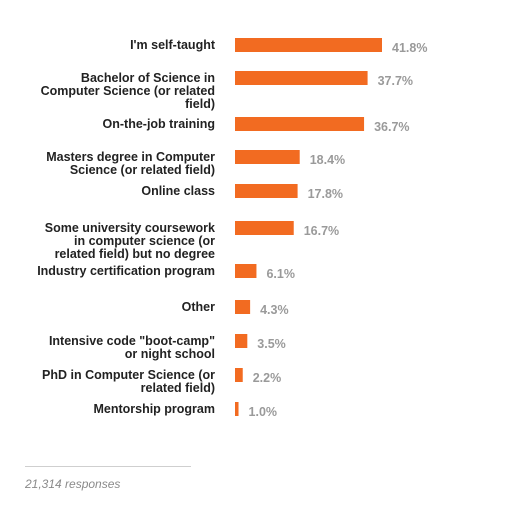 This screenshot has height=510, width=525. Describe the element at coordinates (395, 81) in the screenshot. I see `value-label-1: 37.7%` at that location.